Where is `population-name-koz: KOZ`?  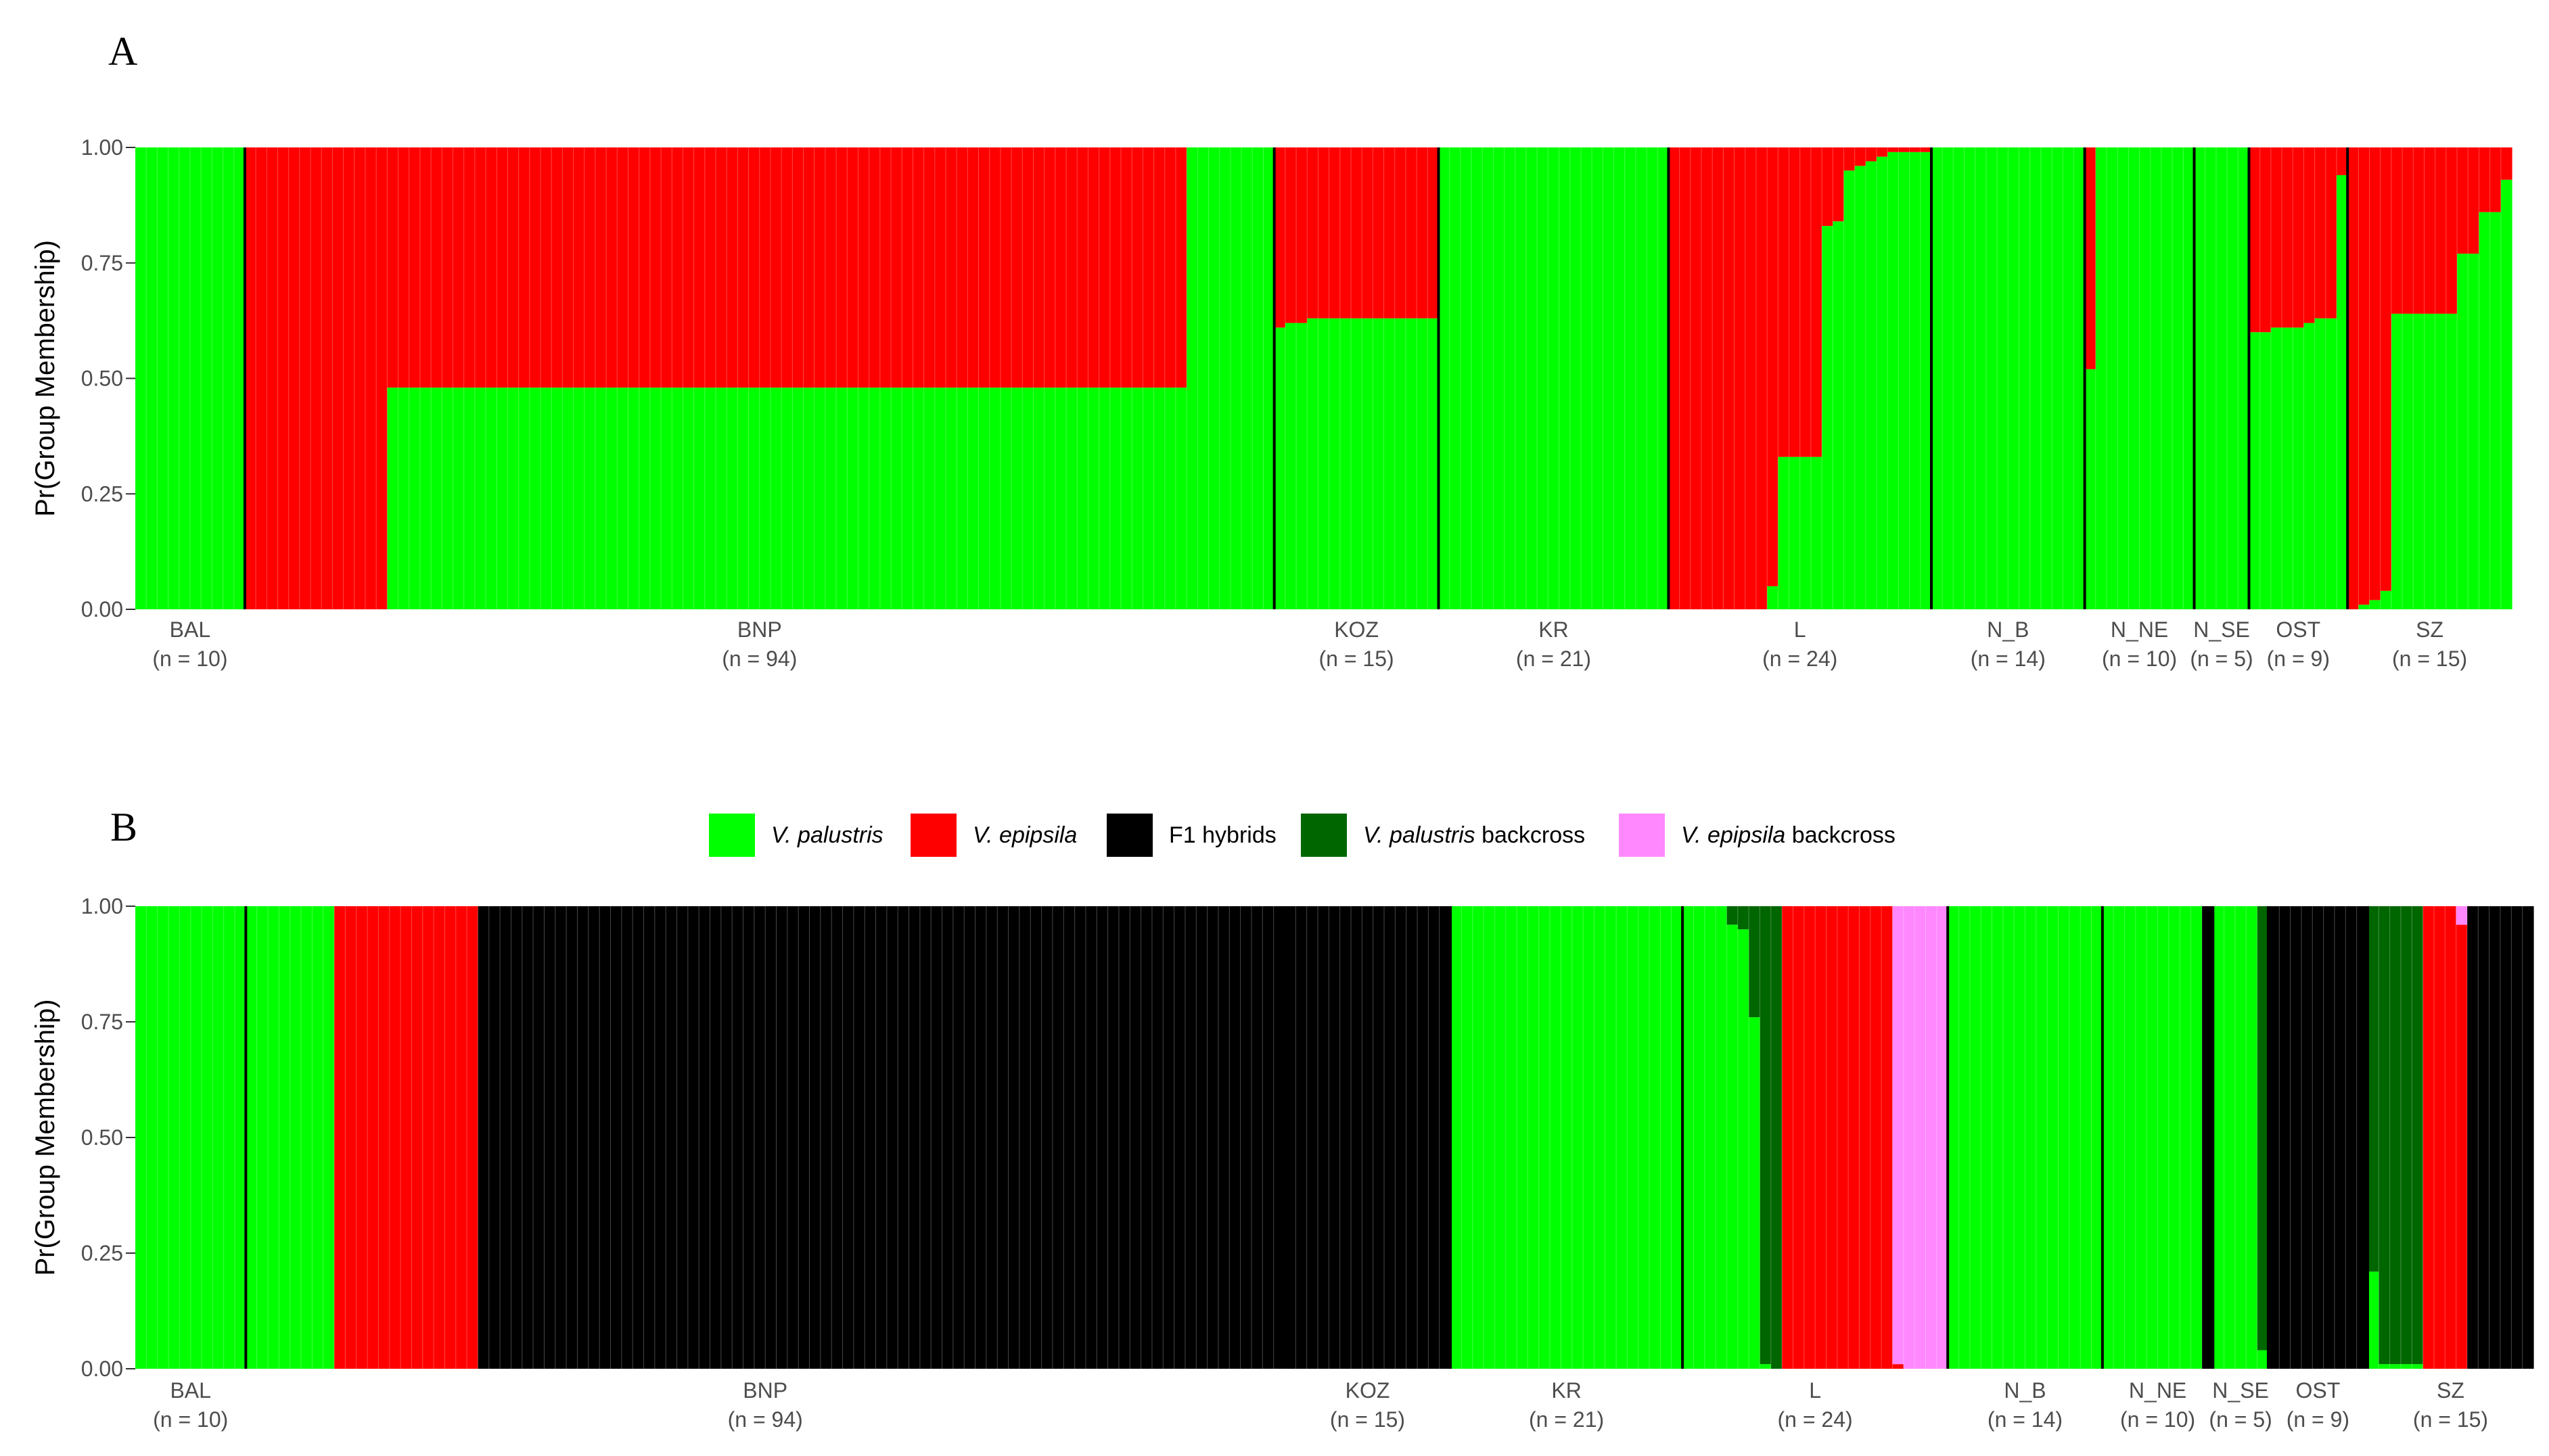 population-name-koz: KOZ is located at coordinates (1368, 1391).